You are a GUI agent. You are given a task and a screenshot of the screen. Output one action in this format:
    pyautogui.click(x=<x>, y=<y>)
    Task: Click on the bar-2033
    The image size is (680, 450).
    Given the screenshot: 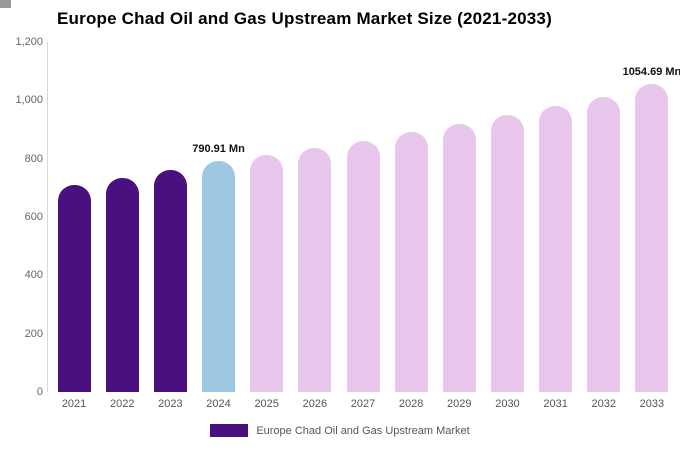 What is the action you would take?
    pyautogui.click(x=652, y=238)
    